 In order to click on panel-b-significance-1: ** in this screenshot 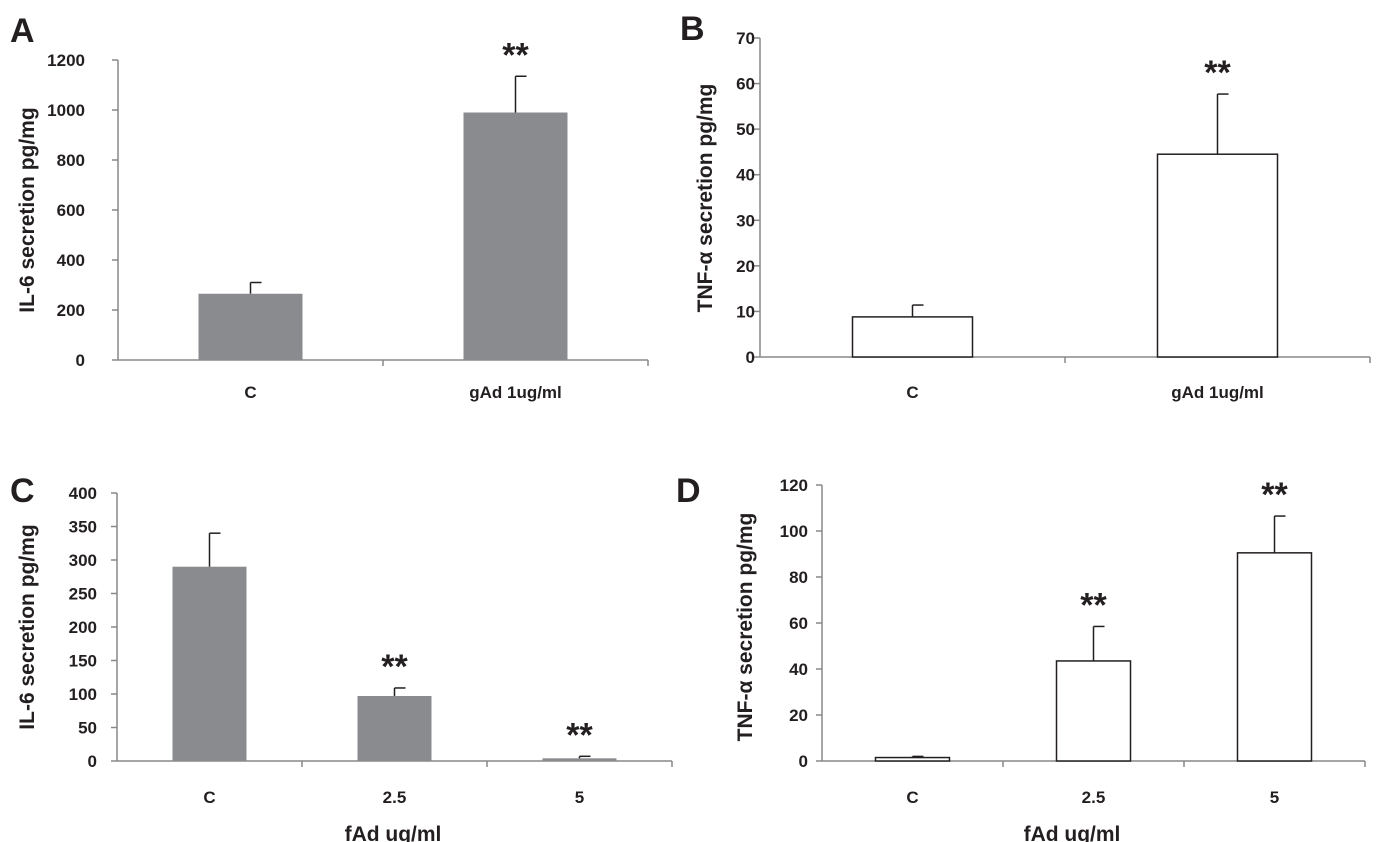, I will do `click(1217, 73)`.